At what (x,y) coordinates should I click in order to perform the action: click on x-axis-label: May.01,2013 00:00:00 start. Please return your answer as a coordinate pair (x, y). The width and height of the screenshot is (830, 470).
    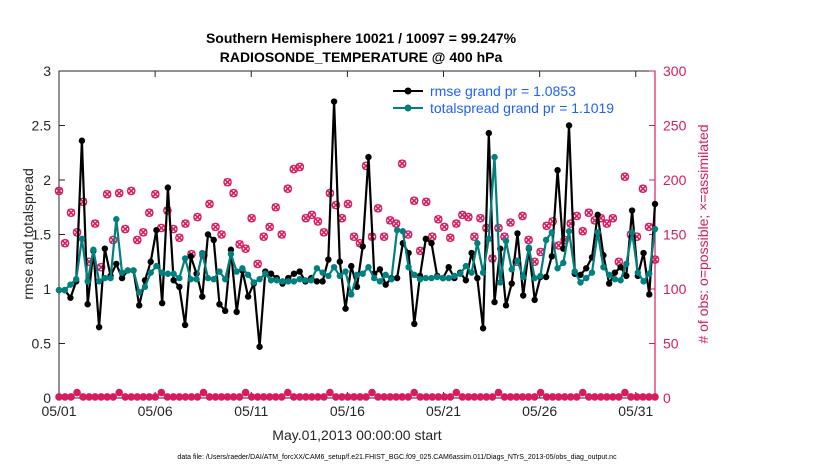
    Looking at the image, I should click on (357, 435).